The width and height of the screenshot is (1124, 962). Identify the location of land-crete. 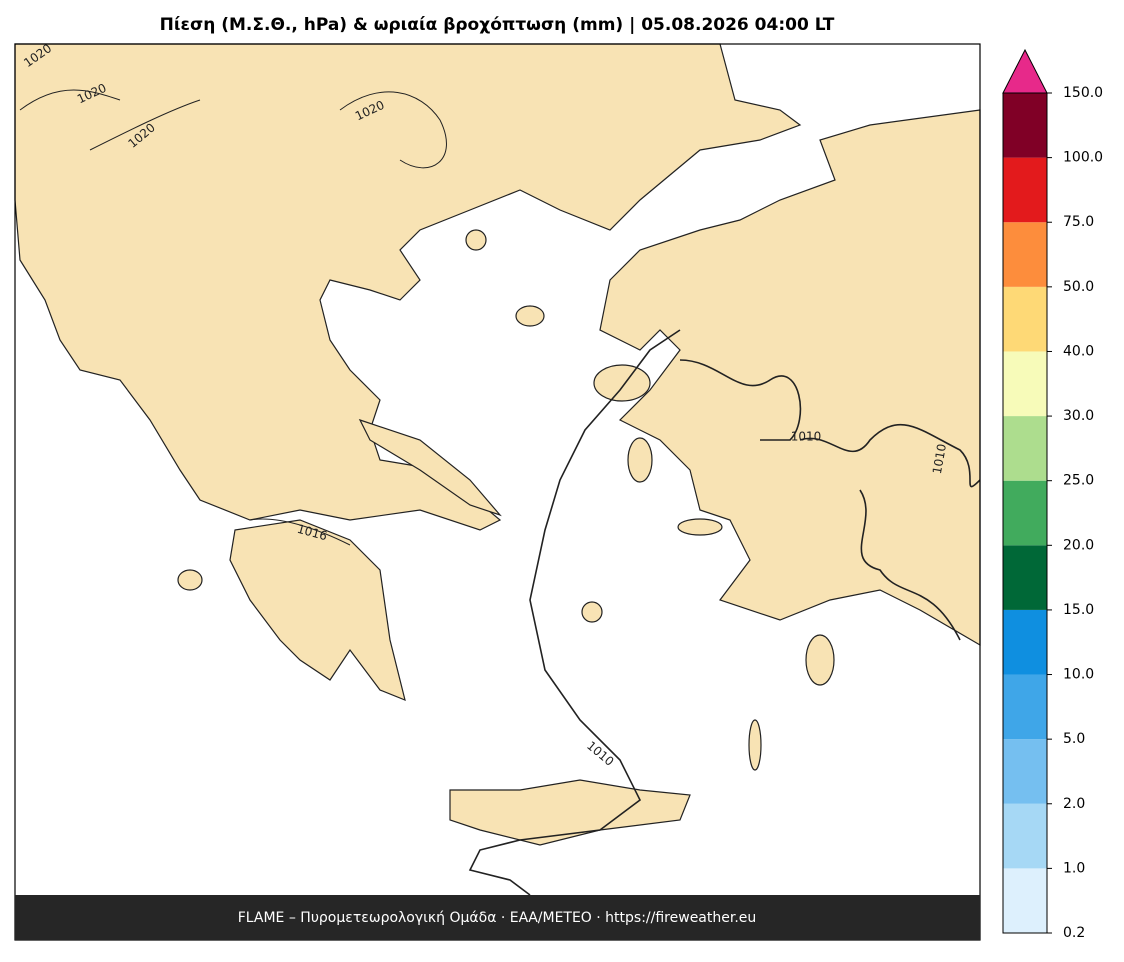
(570, 812).